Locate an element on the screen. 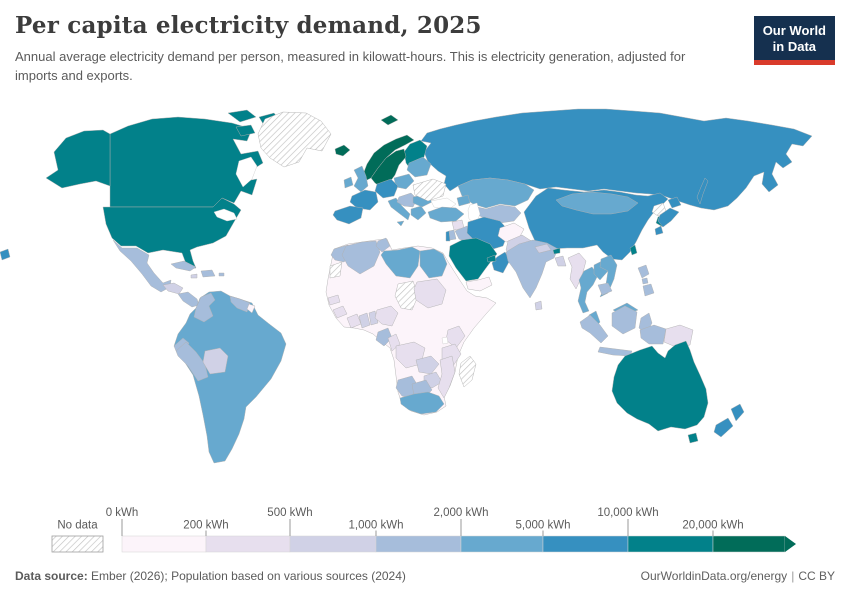 This screenshot has height=600, width=850. region-jordan is located at coordinates (452, 235).